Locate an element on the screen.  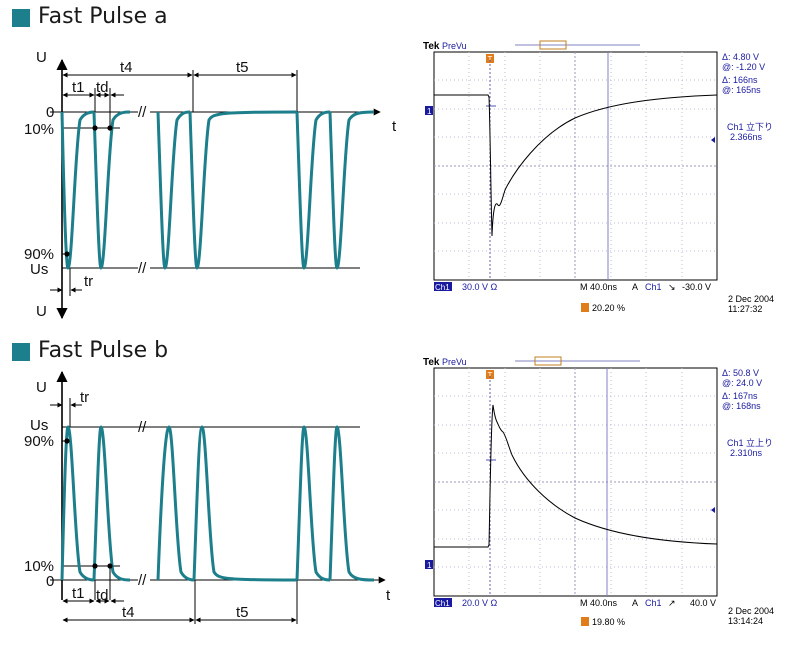
trigger-slope: ↘ is located at coordinates (672, 287).